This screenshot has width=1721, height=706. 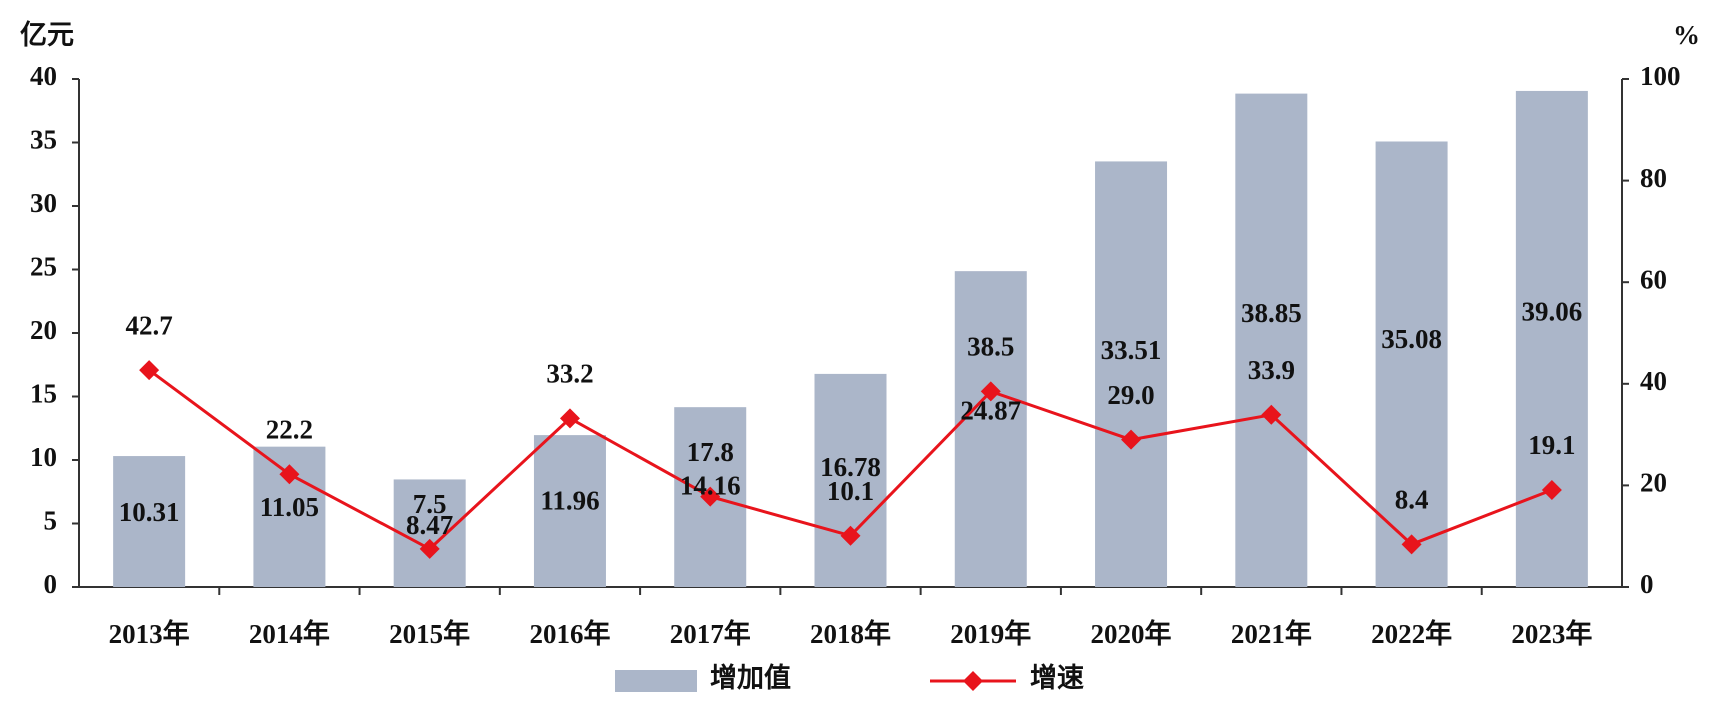 What do you see at coordinates (710, 633) in the screenshot?
I see `x-tick-label: 2017年` at bounding box center [710, 633].